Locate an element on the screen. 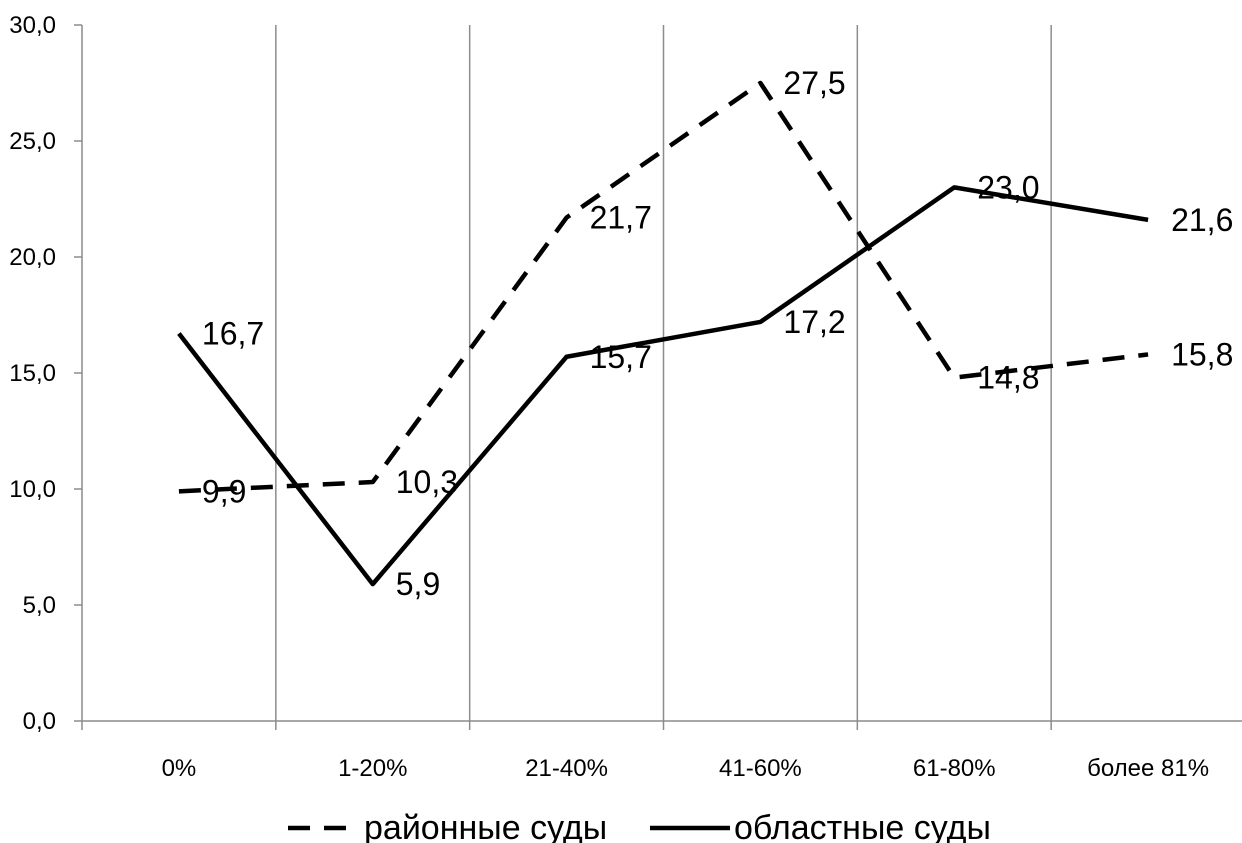 The height and width of the screenshot is (843, 1242). y-tick-label: 5,0 is located at coordinates (39, 605).